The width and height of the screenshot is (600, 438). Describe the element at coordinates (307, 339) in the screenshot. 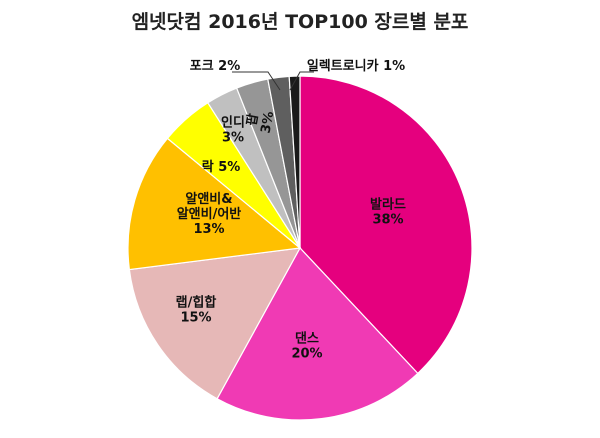

I see `slice-name-label: 댄스` at that location.